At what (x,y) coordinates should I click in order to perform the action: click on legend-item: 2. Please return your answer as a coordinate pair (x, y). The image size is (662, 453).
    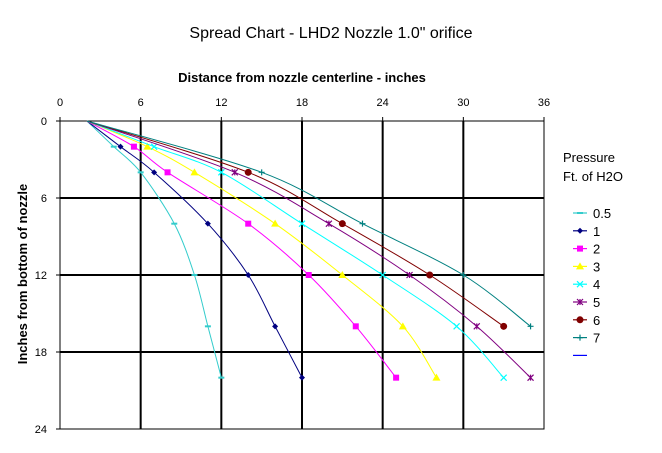
    Looking at the image, I should click on (586, 249).